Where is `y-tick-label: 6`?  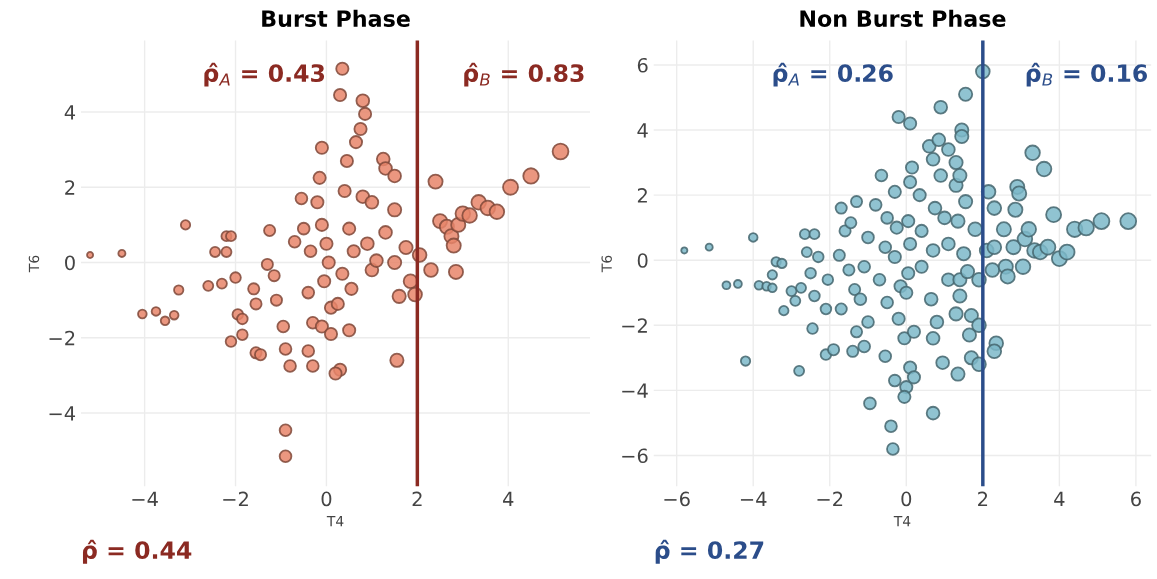
y-tick-label: 6 is located at coordinates (642, 65).